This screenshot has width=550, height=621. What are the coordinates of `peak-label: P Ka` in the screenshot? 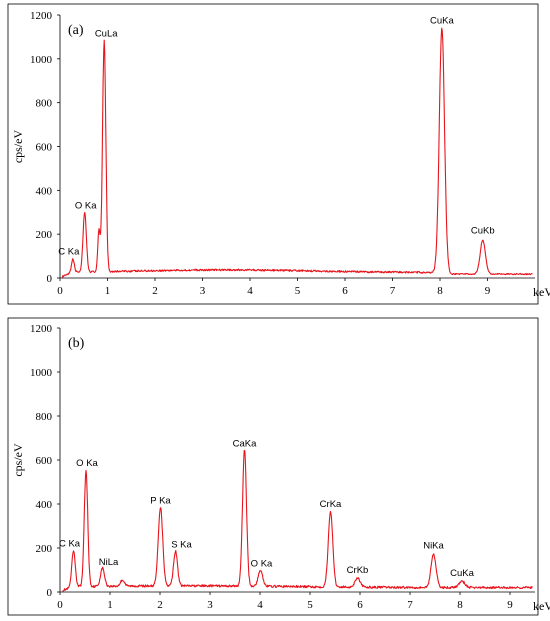 It's located at (160, 501).